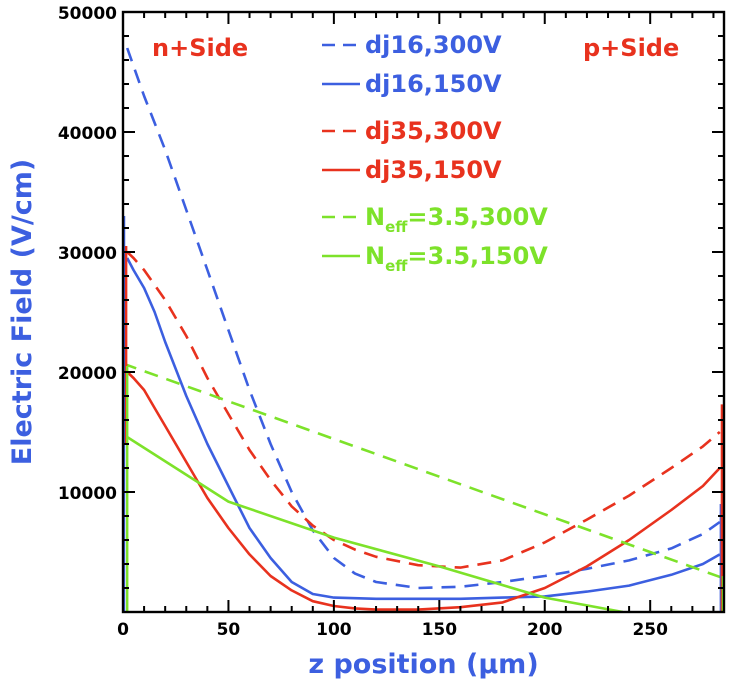 The width and height of the screenshot is (729, 688). I want to click on x-tick-label: 100, so click(334, 630).